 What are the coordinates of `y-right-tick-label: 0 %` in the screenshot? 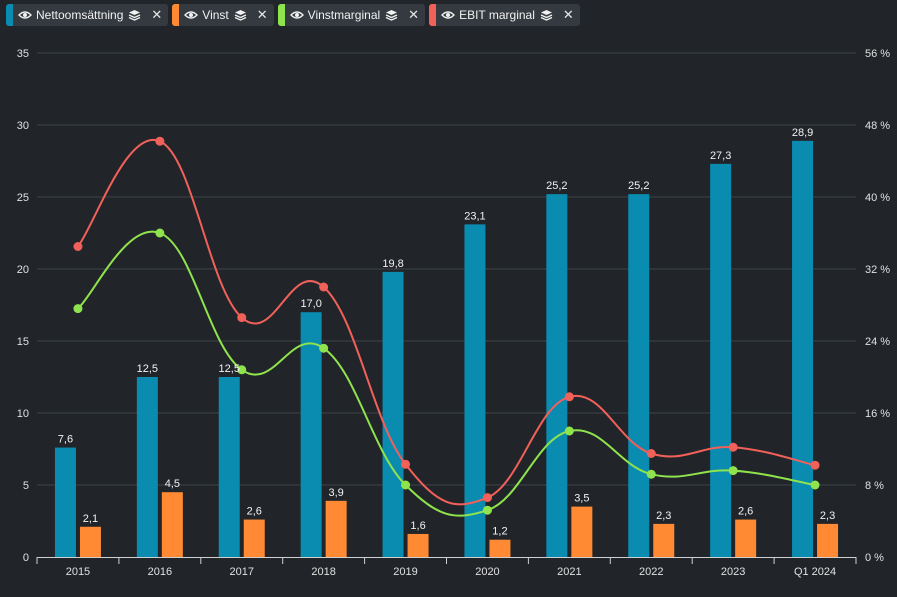 It's located at (874, 558).